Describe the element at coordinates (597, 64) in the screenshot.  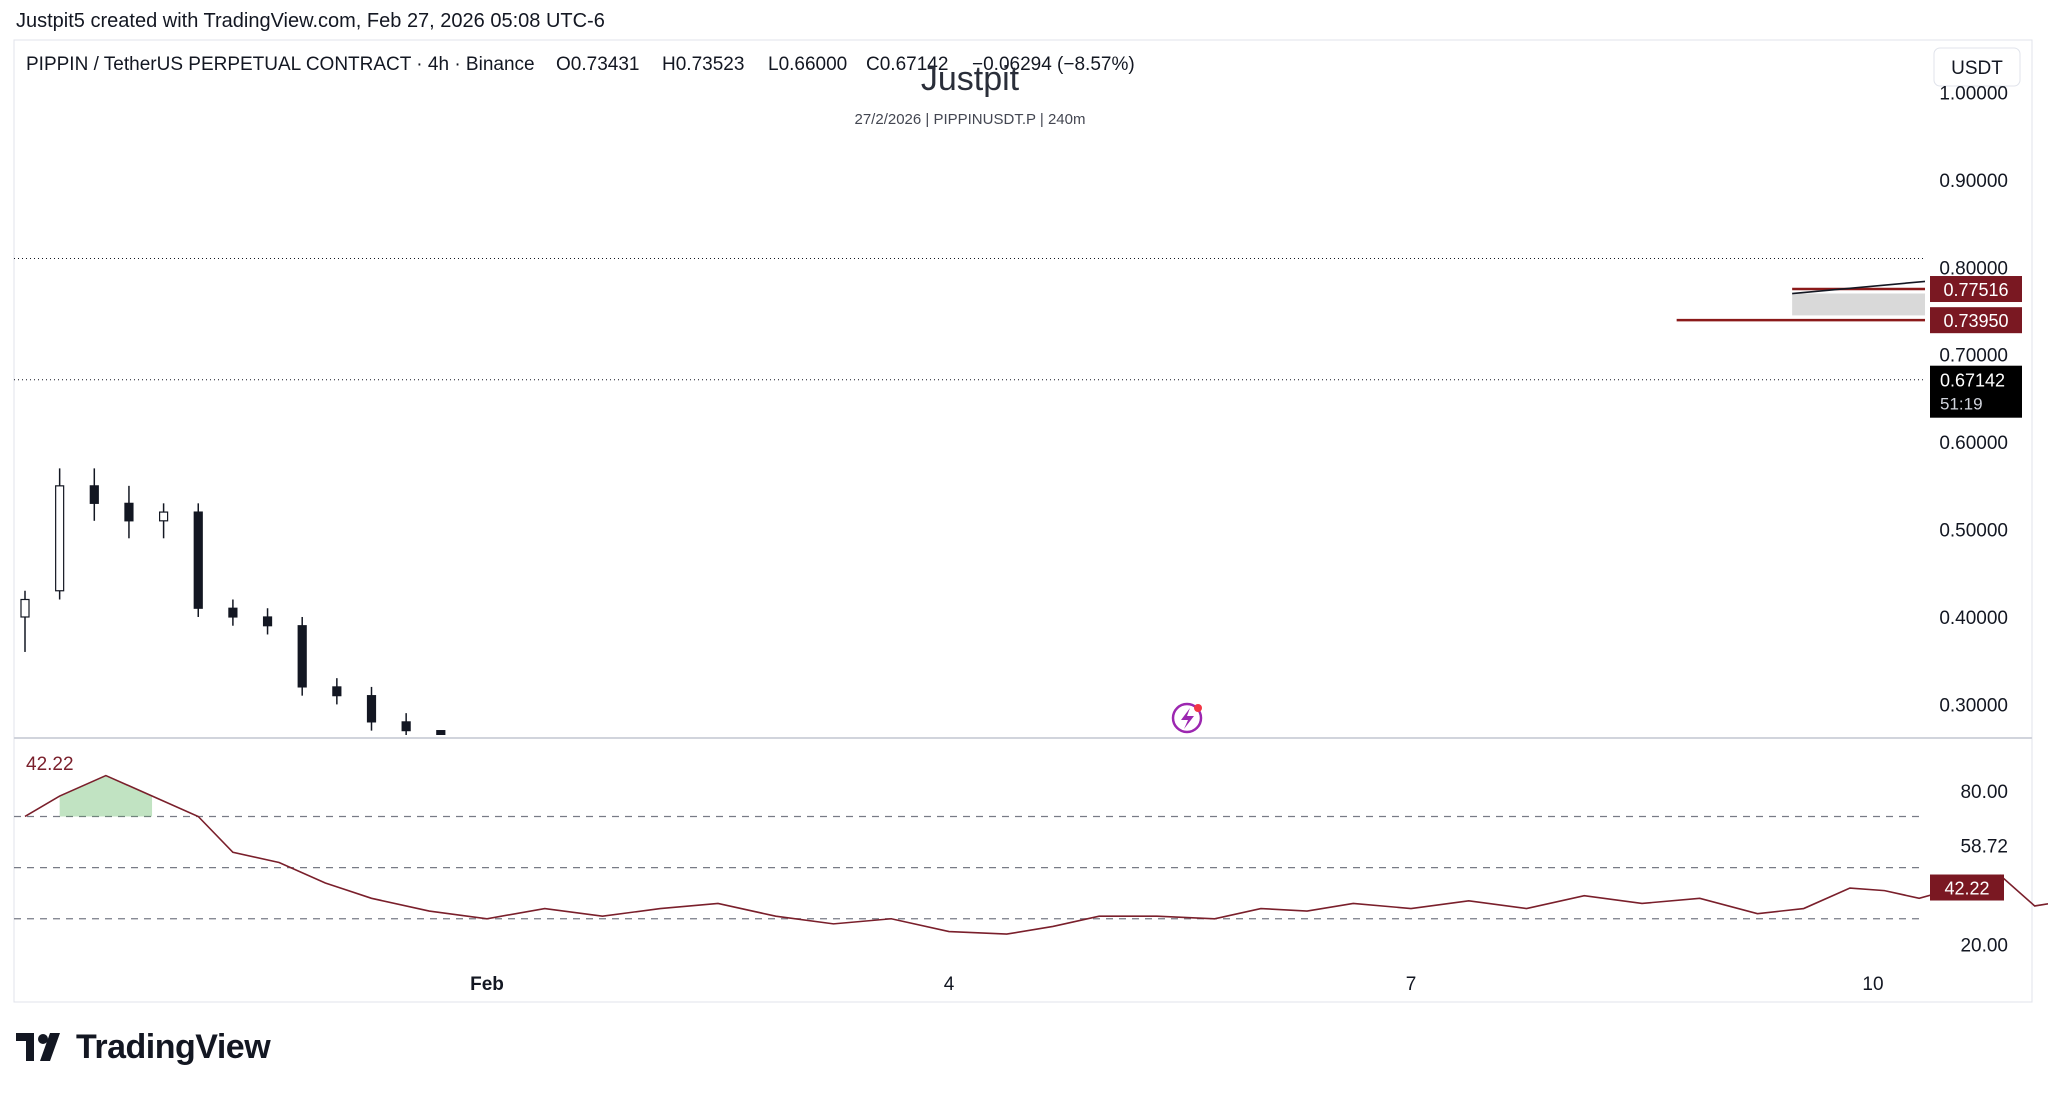
I see `ohlc-open: O0.73431` at that location.